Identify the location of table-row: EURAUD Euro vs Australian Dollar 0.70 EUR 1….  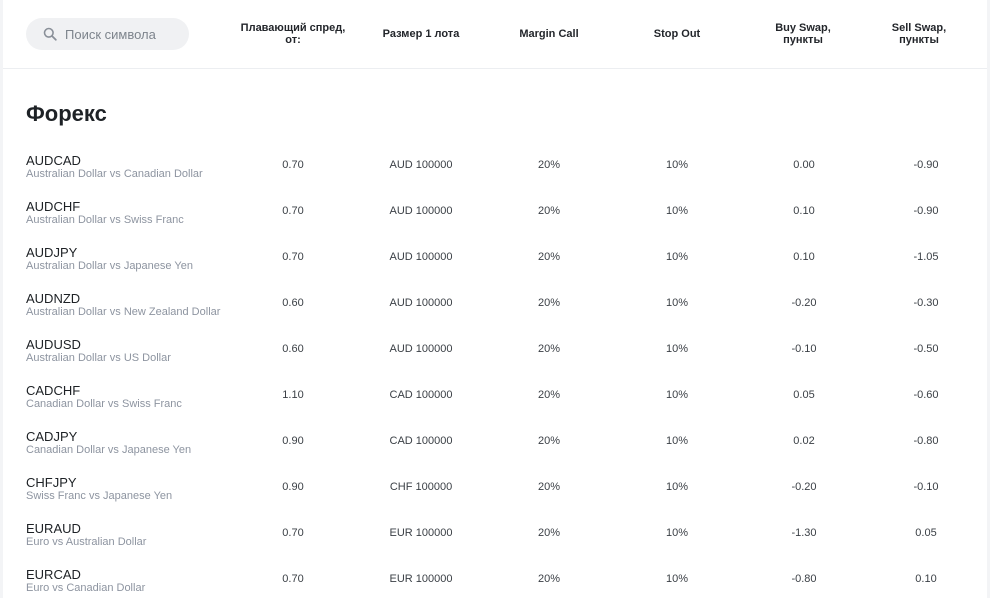
(495, 539).